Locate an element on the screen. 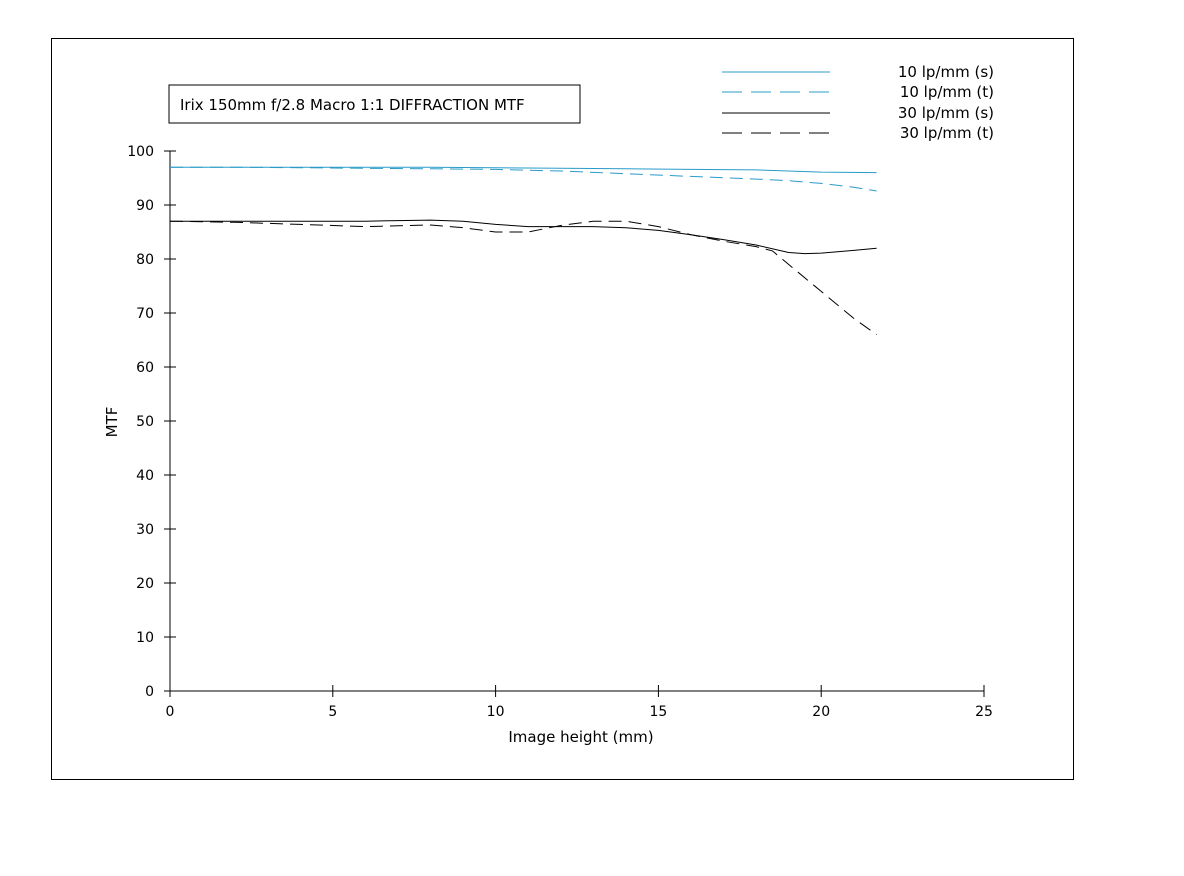 This screenshot has width=1184, height=876. y-tick-label: 80 is located at coordinates (145, 260).